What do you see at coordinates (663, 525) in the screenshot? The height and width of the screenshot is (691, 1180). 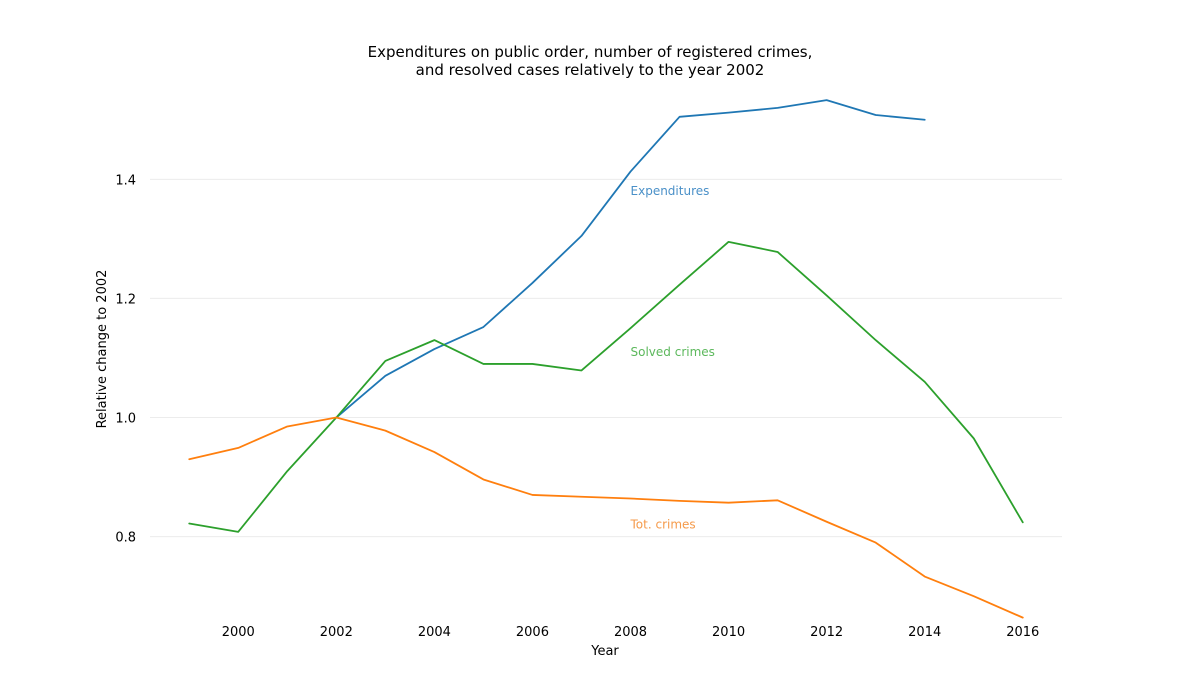 I see `series-label: Tot. crimes` at bounding box center [663, 525].